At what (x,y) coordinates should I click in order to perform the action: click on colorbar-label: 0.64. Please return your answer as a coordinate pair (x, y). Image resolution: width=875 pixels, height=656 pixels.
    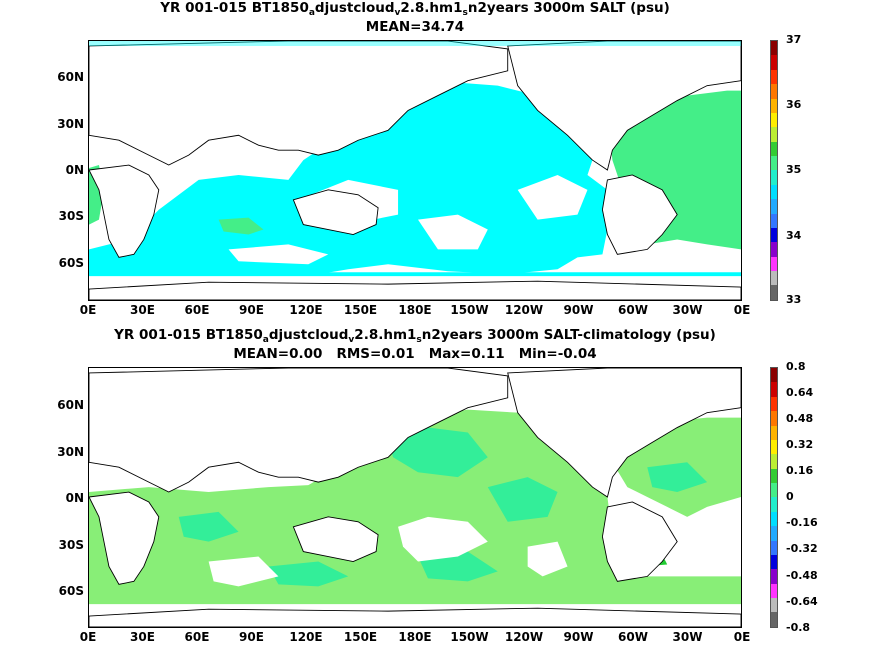
    Looking at the image, I should click on (800, 392).